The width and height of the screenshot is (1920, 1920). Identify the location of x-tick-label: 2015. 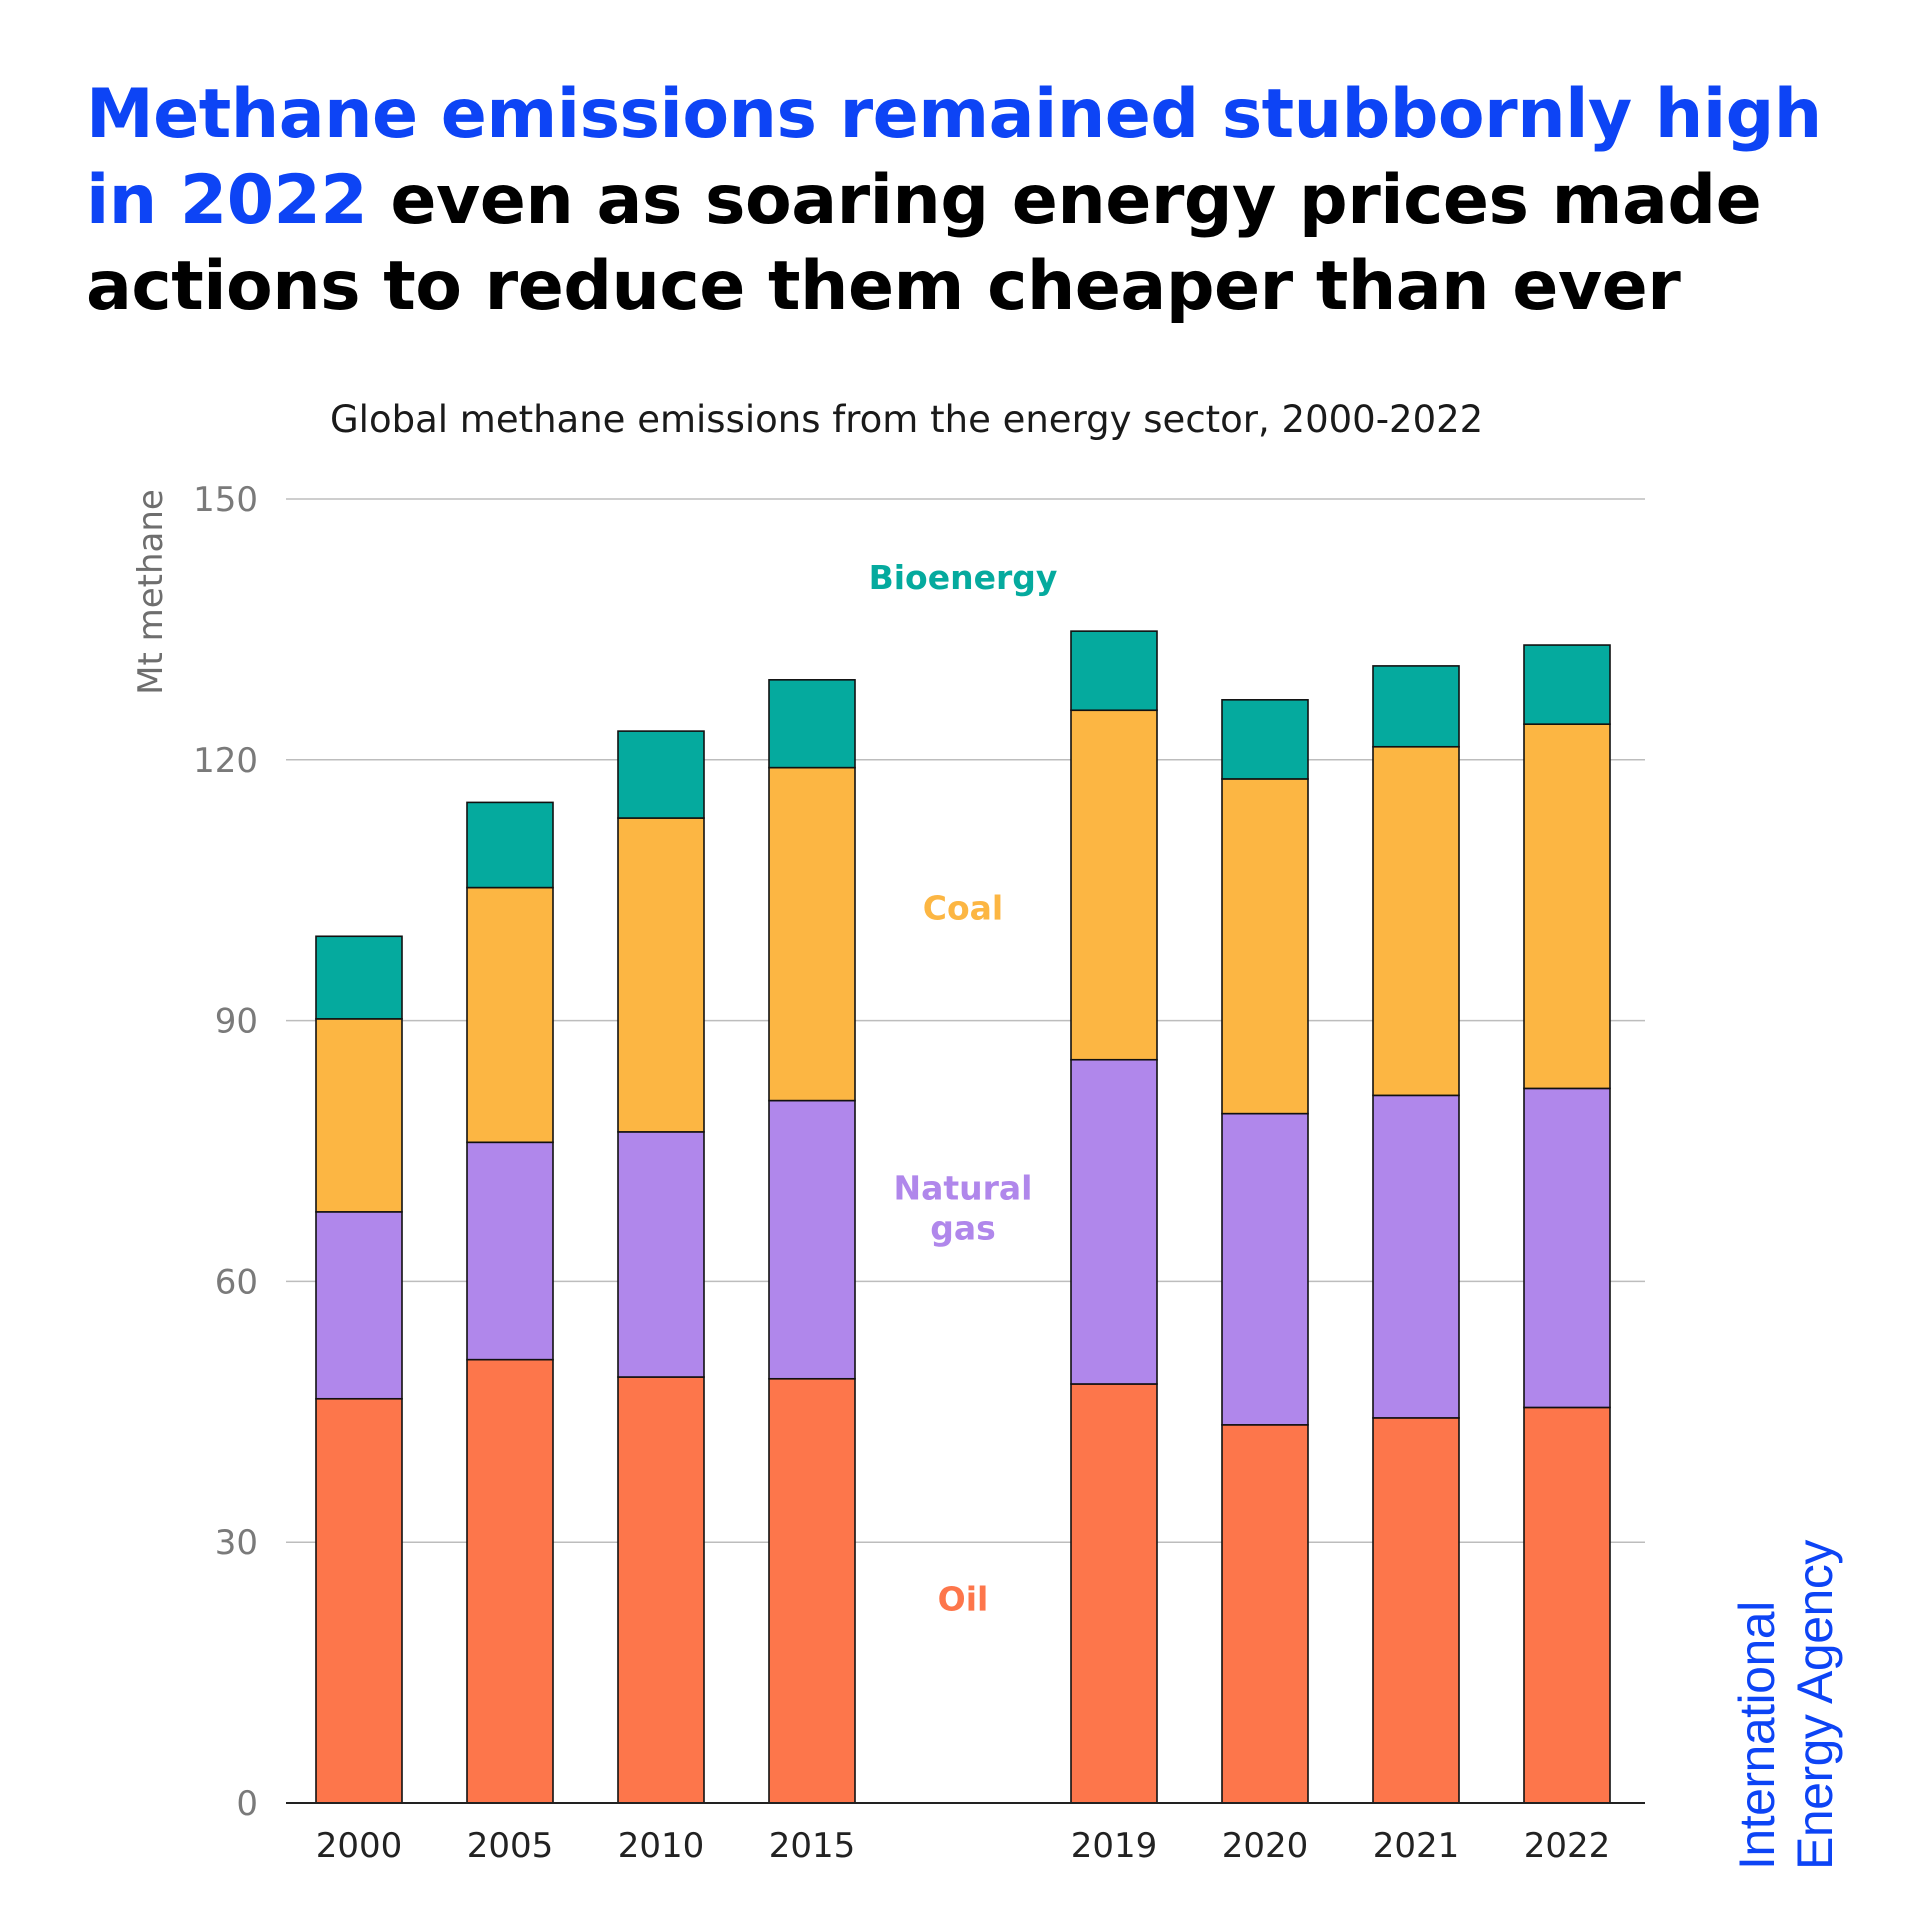
(812, 1846).